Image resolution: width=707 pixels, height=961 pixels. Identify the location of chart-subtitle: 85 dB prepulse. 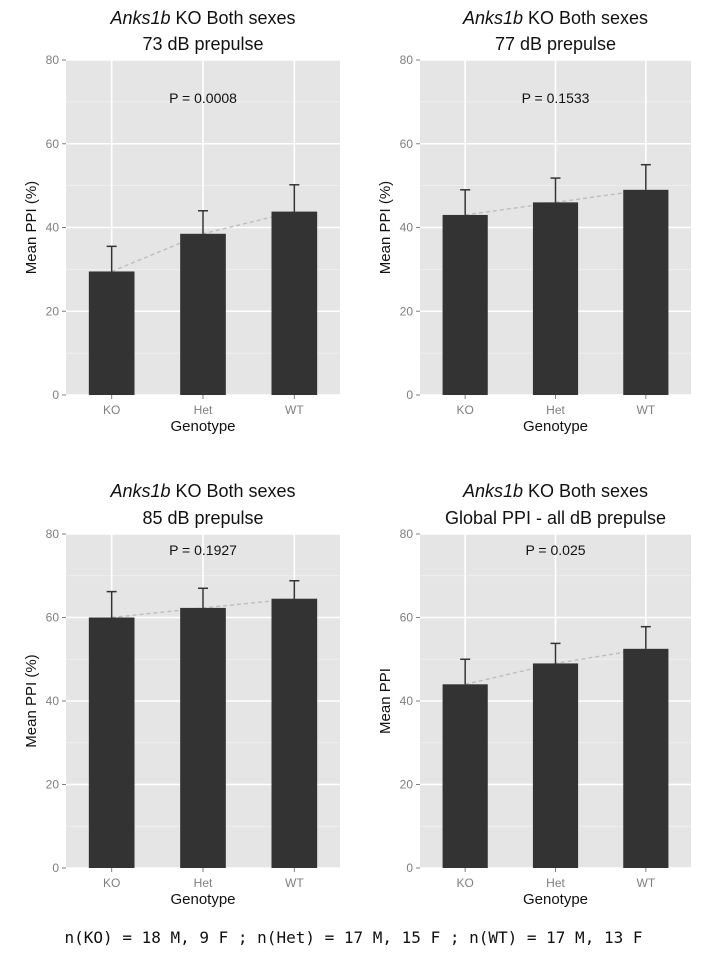
(202, 518).